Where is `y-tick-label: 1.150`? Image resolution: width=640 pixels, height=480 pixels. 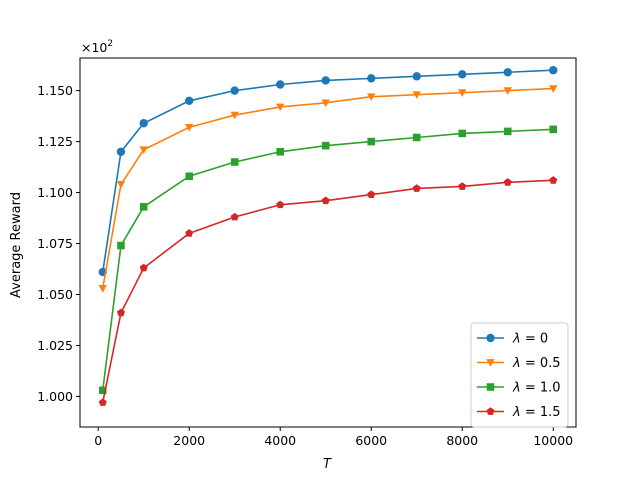 y-tick-label: 1.150 is located at coordinates (55, 90).